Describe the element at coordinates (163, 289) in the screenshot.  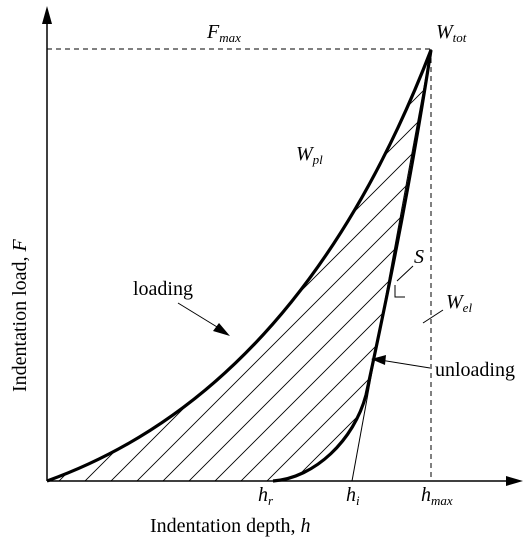
I see `loading-label: loading` at that location.